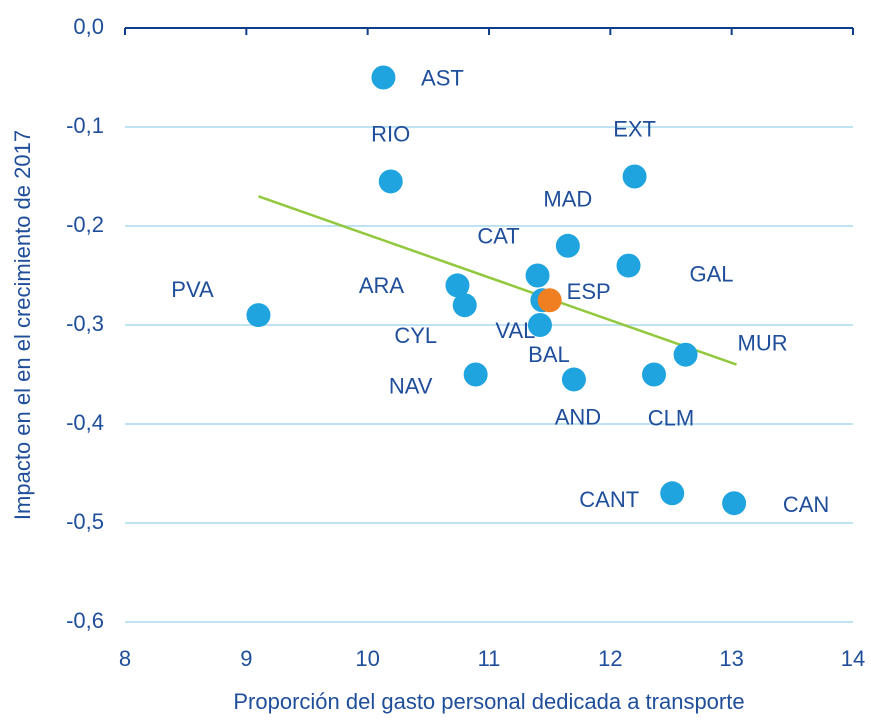 The height and width of the screenshot is (721, 871). What do you see at coordinates (549, 354) in the screenshot?
I see `point-label: BAL` at bounding box center [549, 354].